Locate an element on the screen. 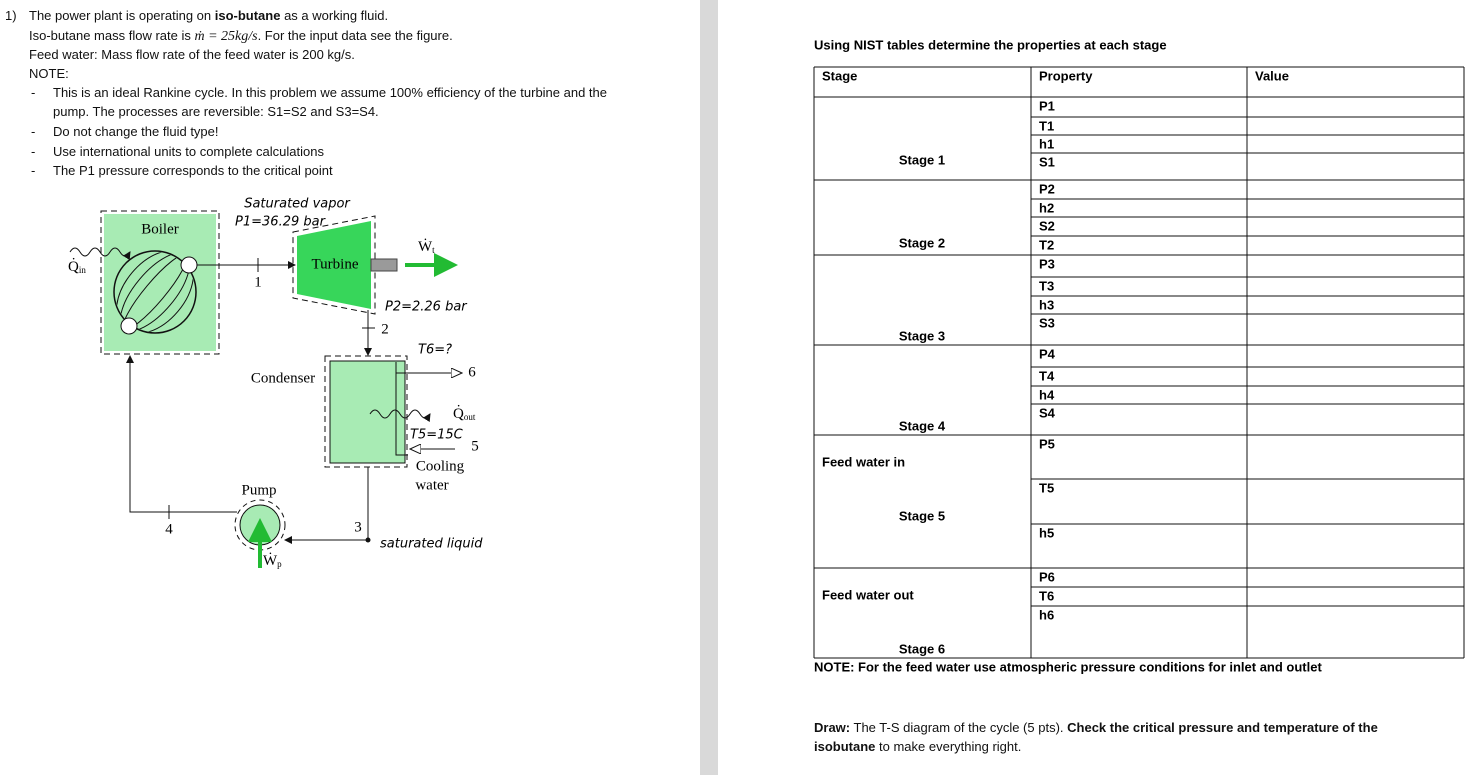 Image resolution: width=1484 pixels, height=775 pixels. state-label: 4 is located at coordinates (169, 529).